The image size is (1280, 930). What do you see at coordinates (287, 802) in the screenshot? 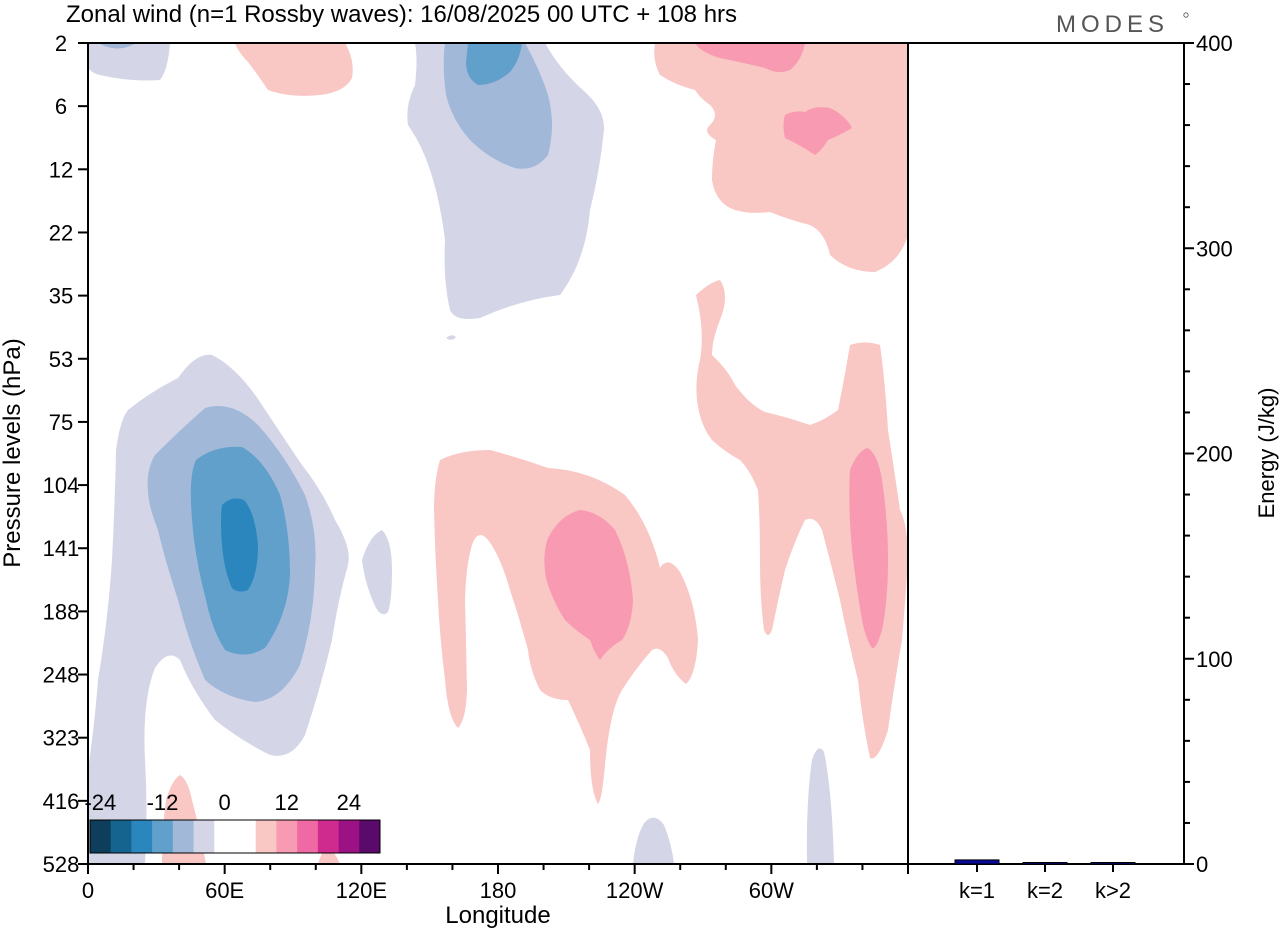
I see `colorbar-tick-label: 12` at bounding box center [287, 802].